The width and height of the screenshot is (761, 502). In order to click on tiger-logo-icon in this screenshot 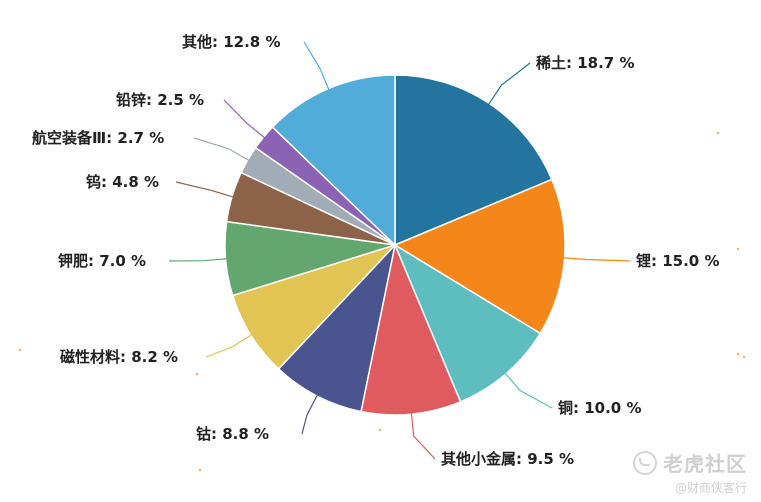, I will do `click(645, 462)`.